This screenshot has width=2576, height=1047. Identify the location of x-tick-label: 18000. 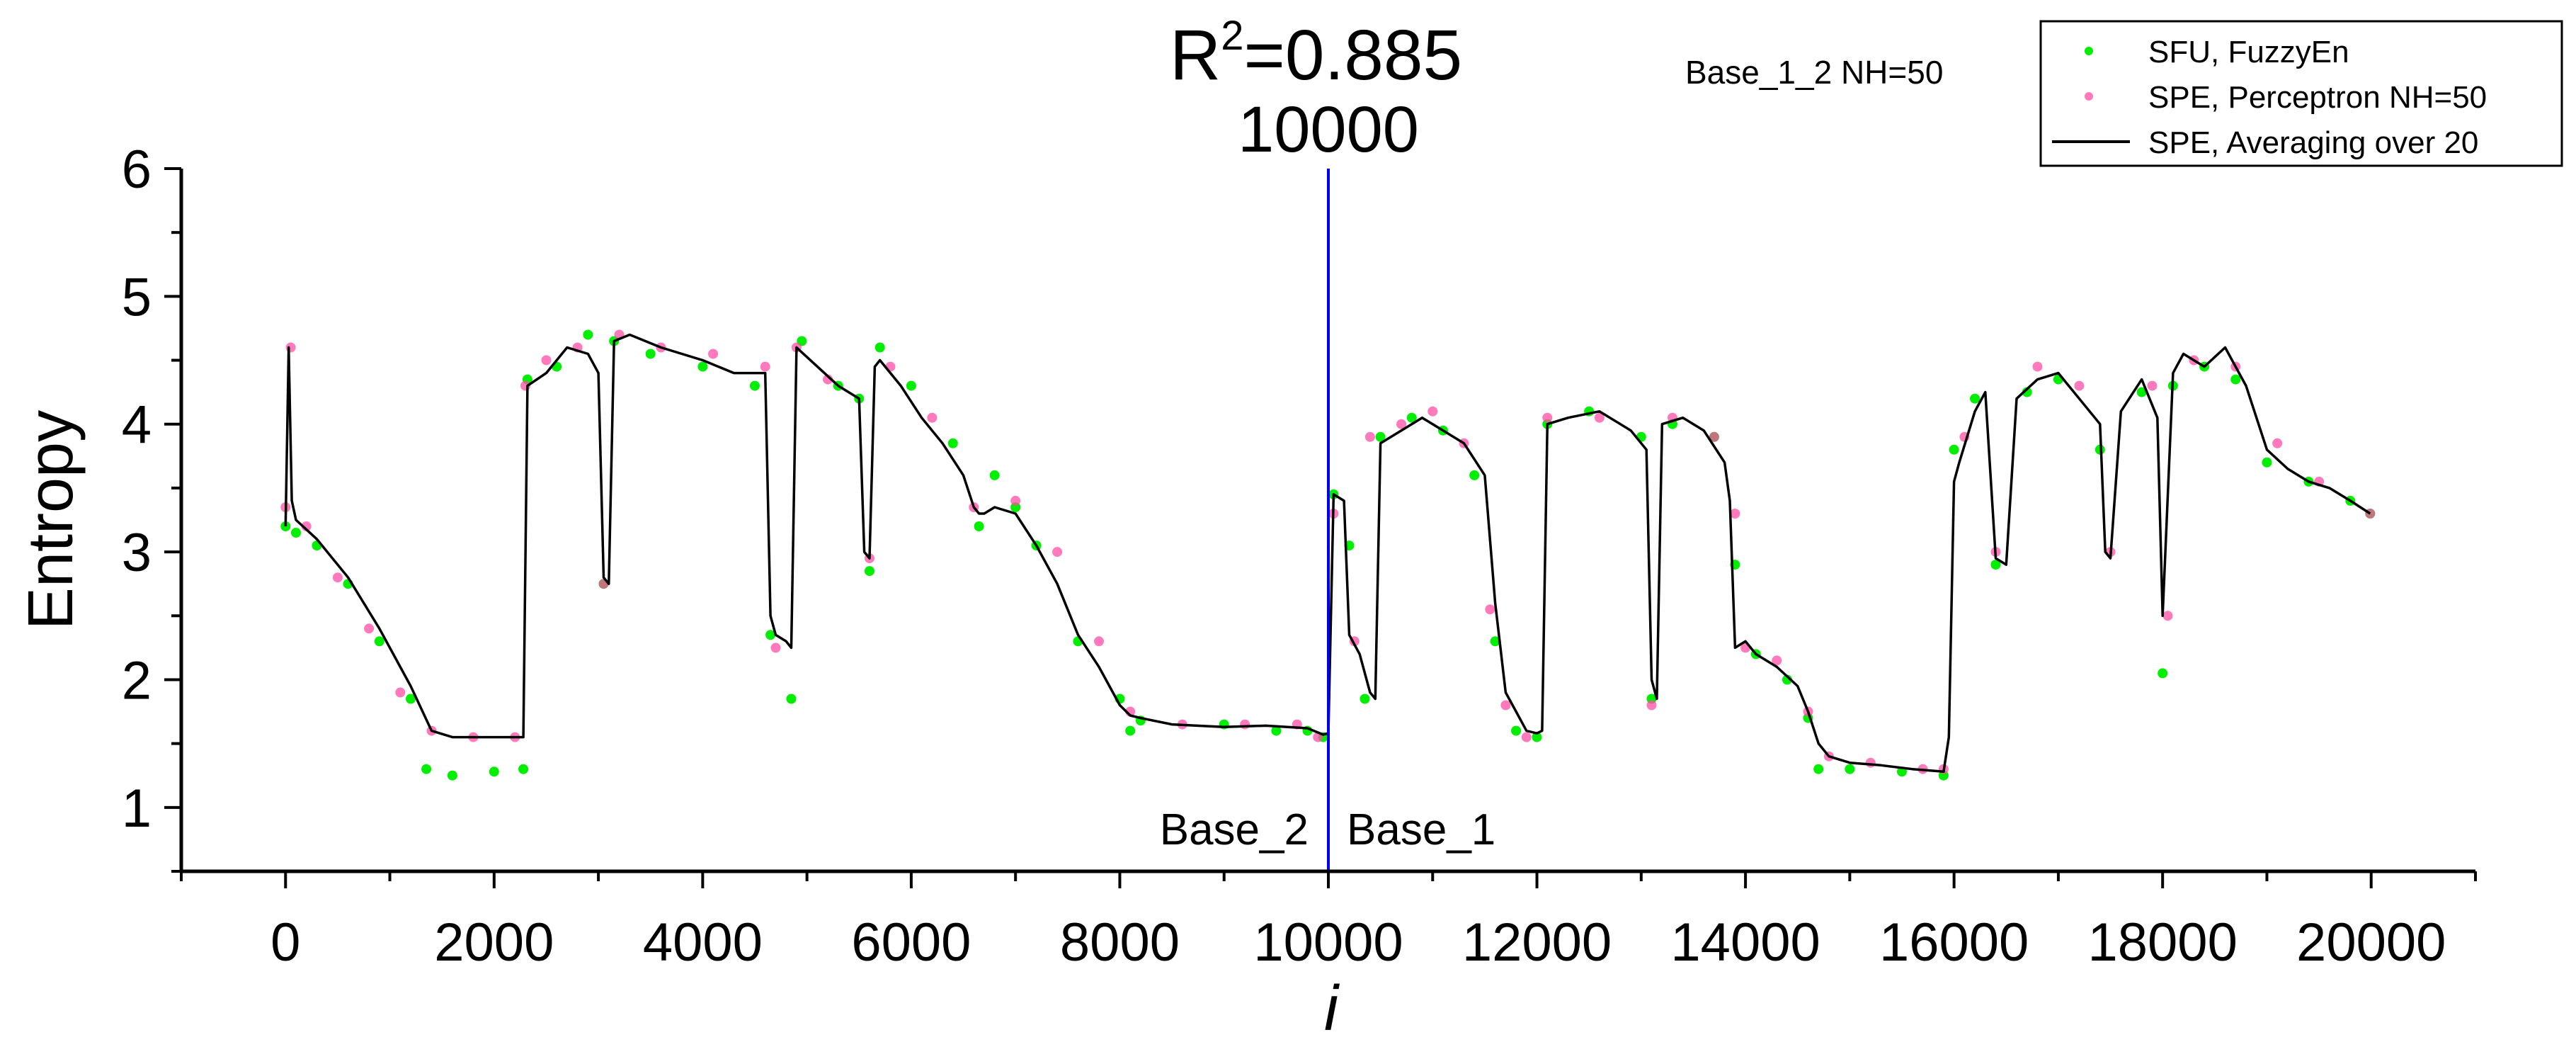
(2163, 942).